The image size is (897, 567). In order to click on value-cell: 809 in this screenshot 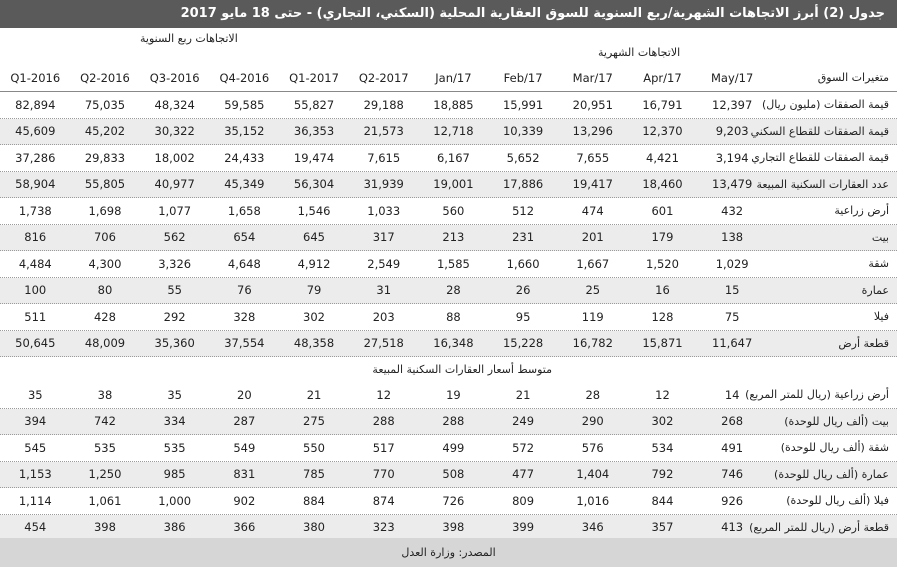, I will do `click(523, 500)`.